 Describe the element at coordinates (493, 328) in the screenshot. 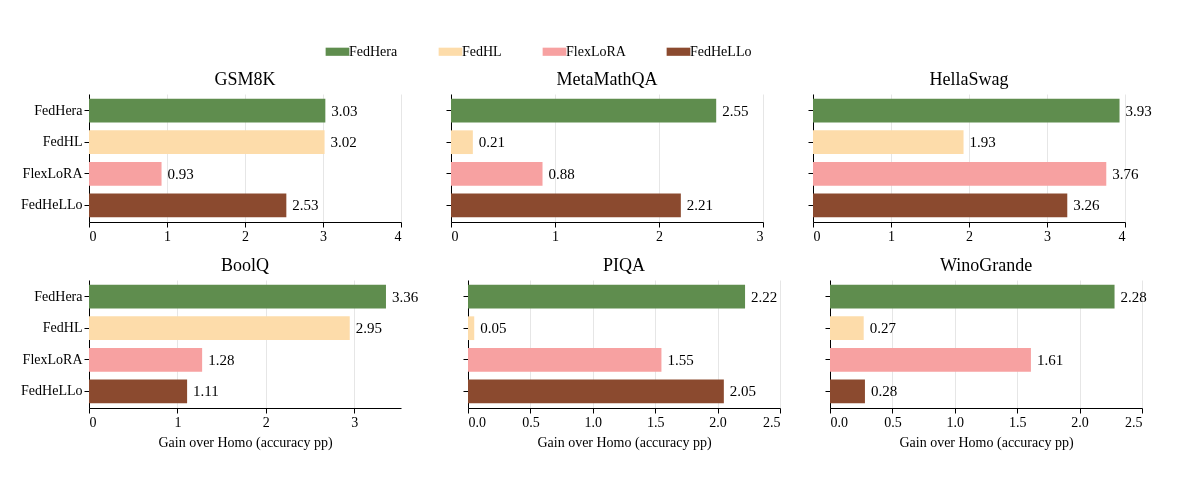

I see `data-label: 0.05` at that location.